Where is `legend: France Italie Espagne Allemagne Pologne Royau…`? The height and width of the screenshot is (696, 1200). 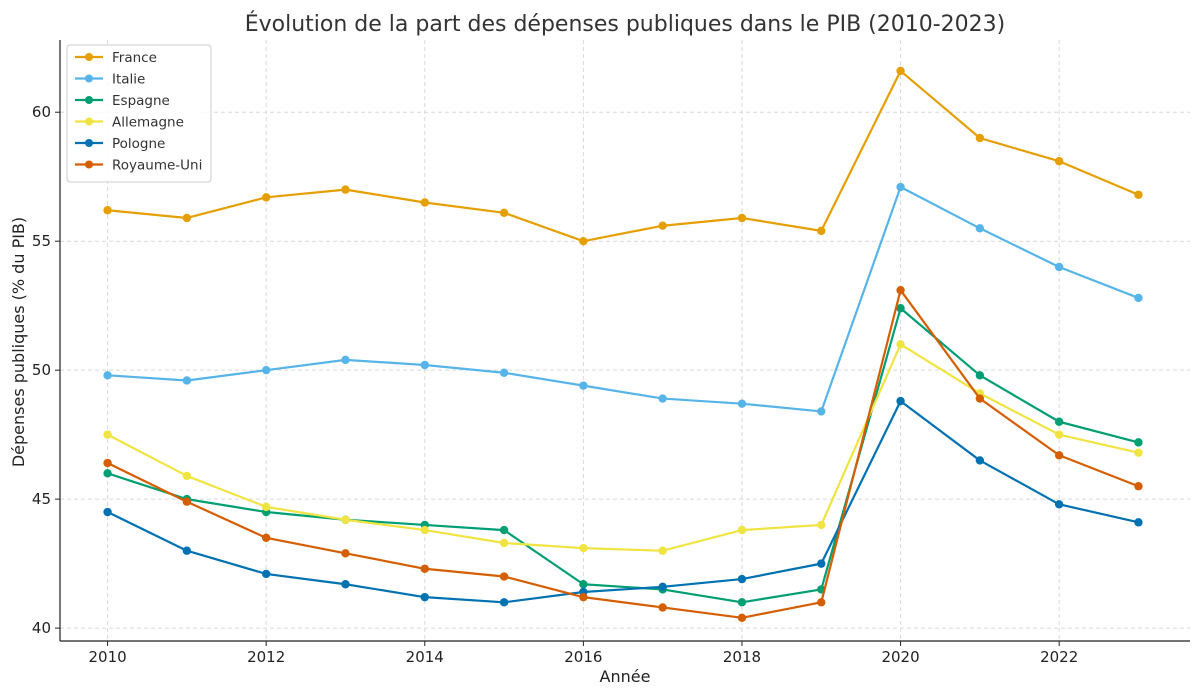
legend: France Italie Espagne Allemagne Pologne Royau… is located at coordinates (139, 113).